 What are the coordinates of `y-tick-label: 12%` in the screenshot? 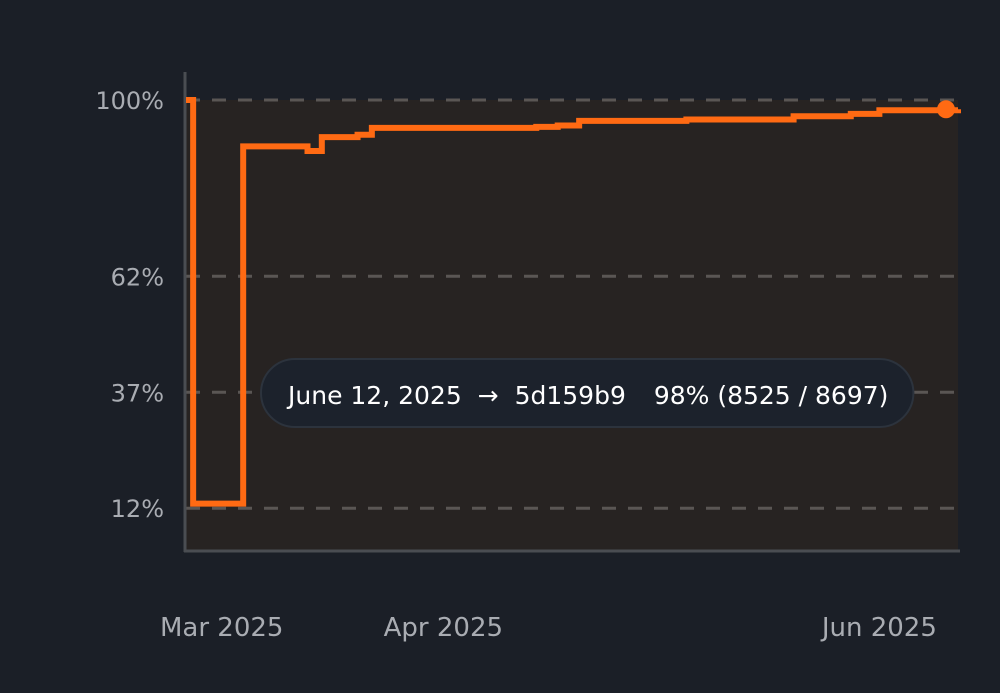 It's located at (137, 509).